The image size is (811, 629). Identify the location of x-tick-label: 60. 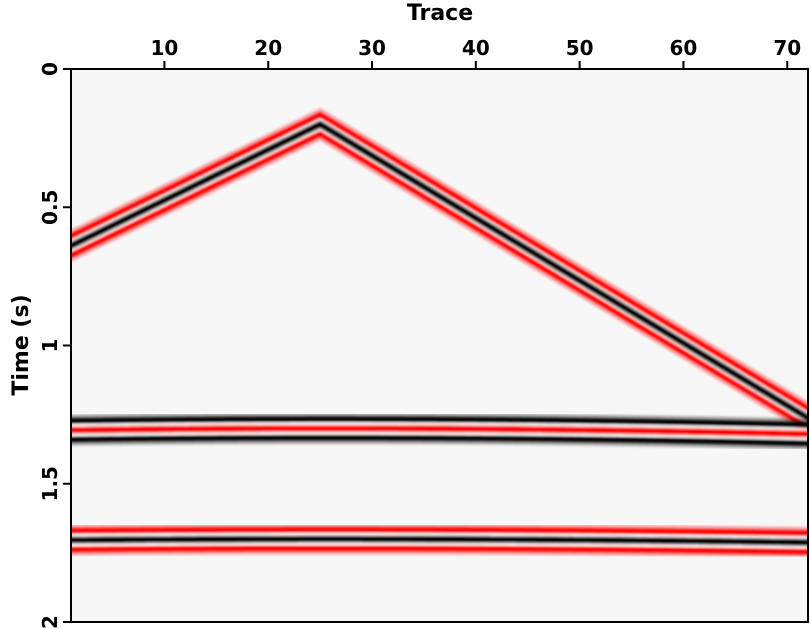
(684, 48).